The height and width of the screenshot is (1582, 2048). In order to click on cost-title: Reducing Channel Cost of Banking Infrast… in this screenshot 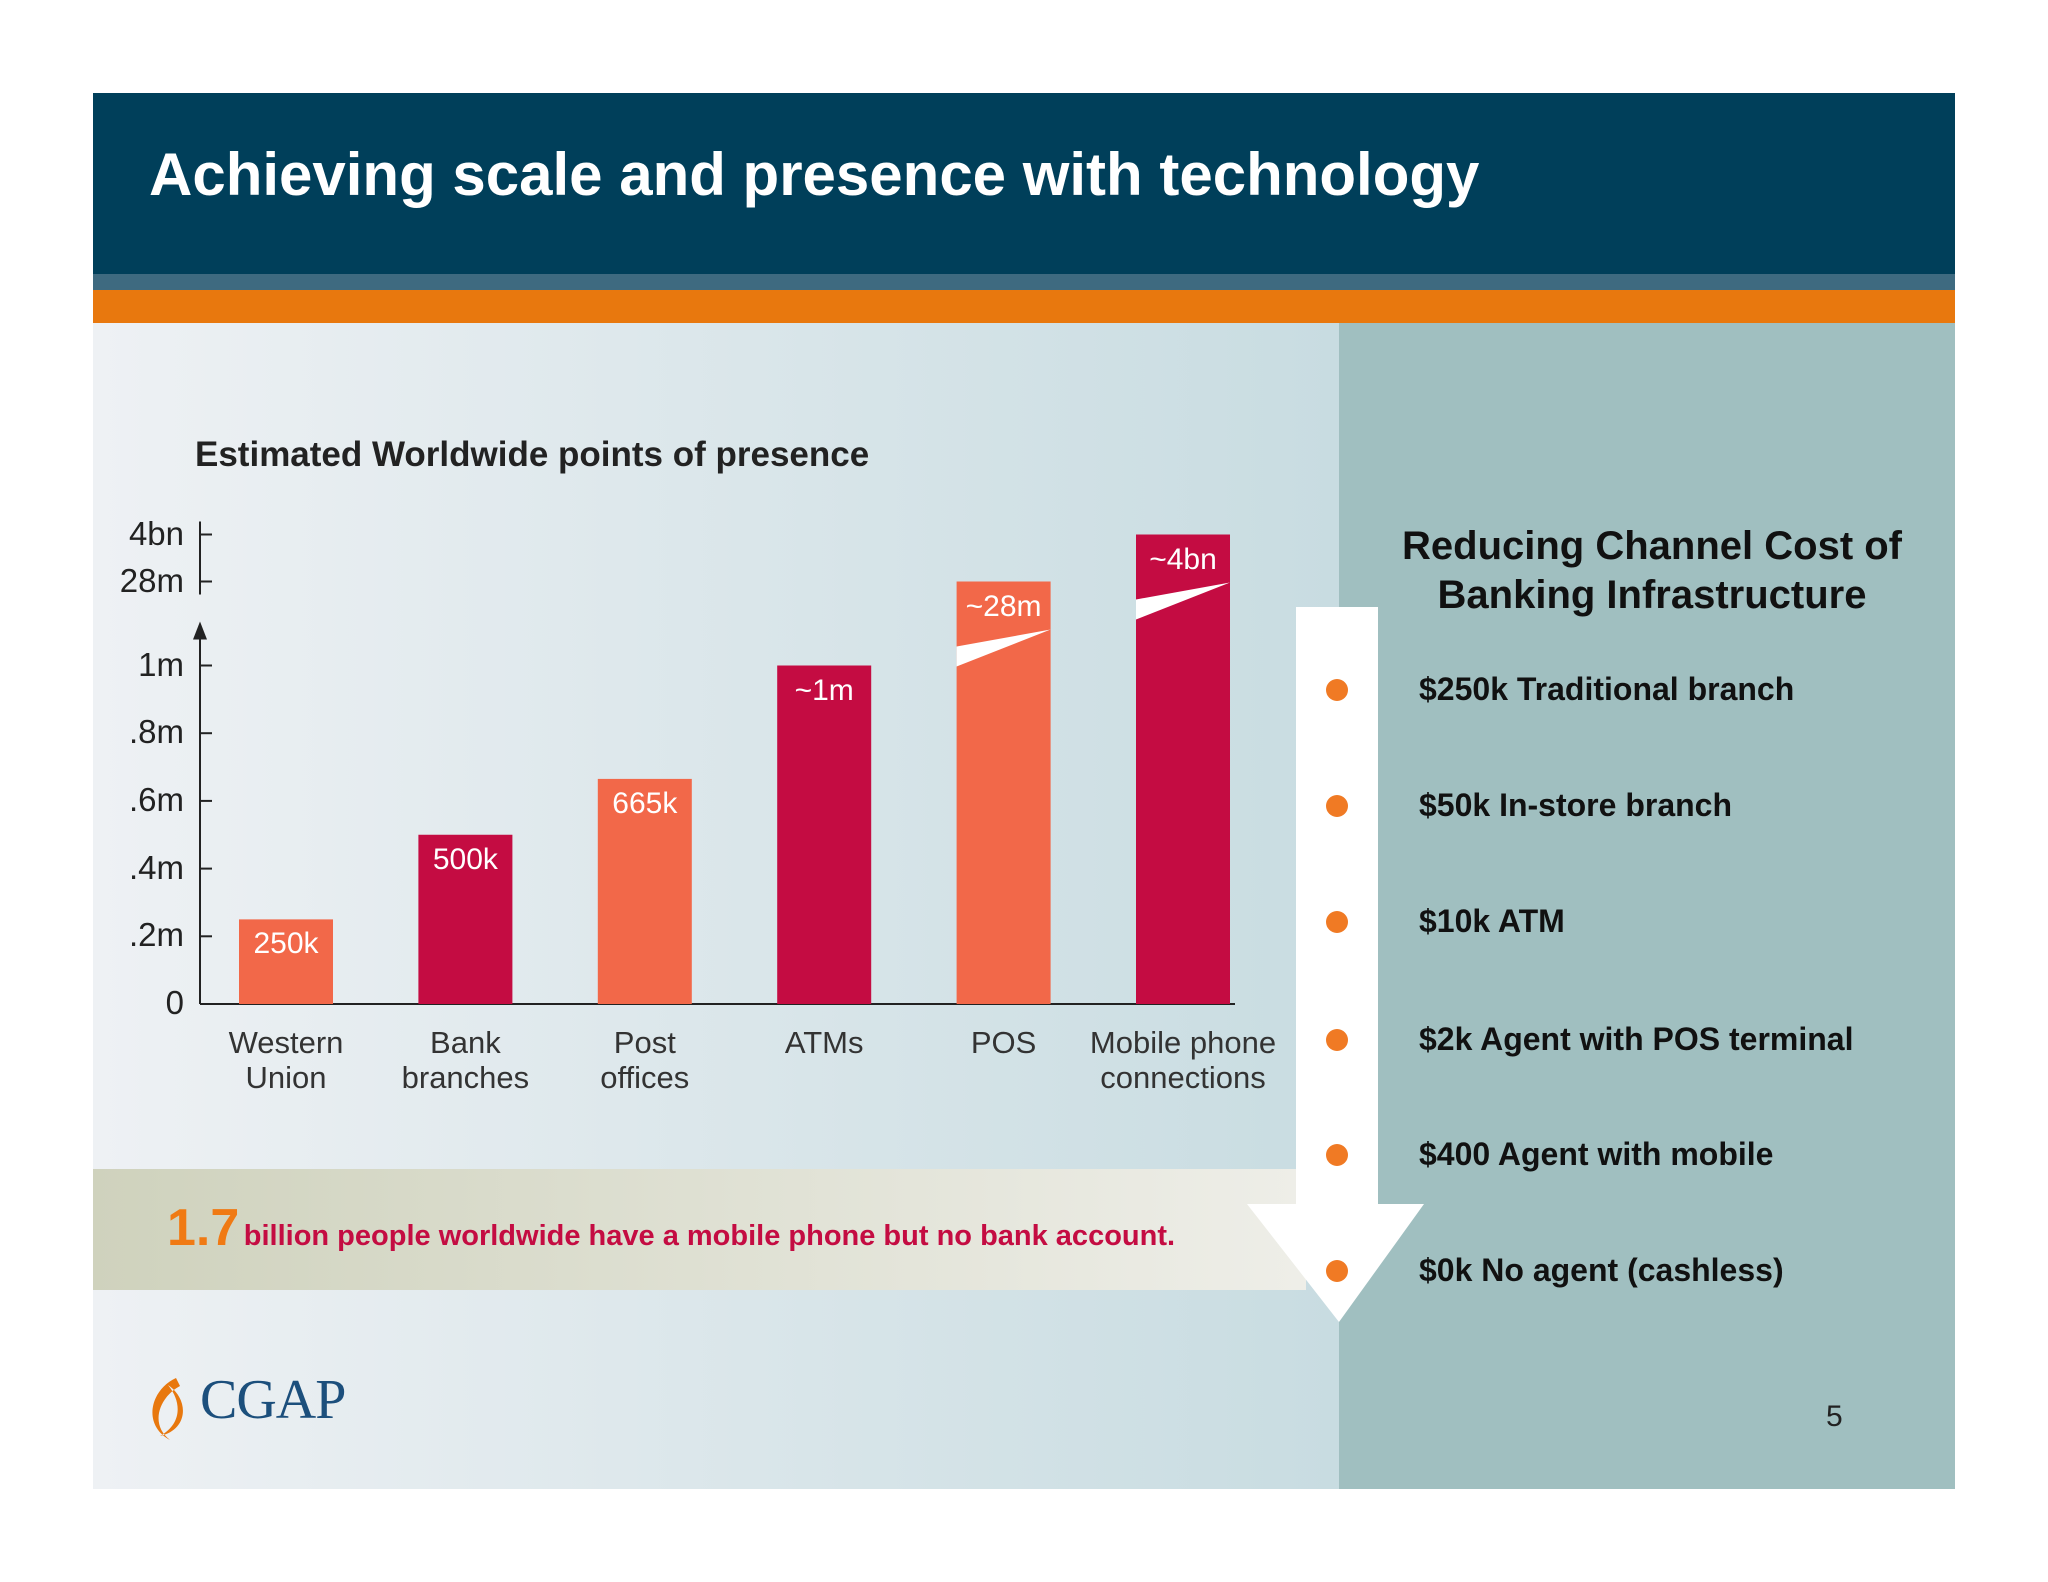, I will do `click(1652, 570)`.